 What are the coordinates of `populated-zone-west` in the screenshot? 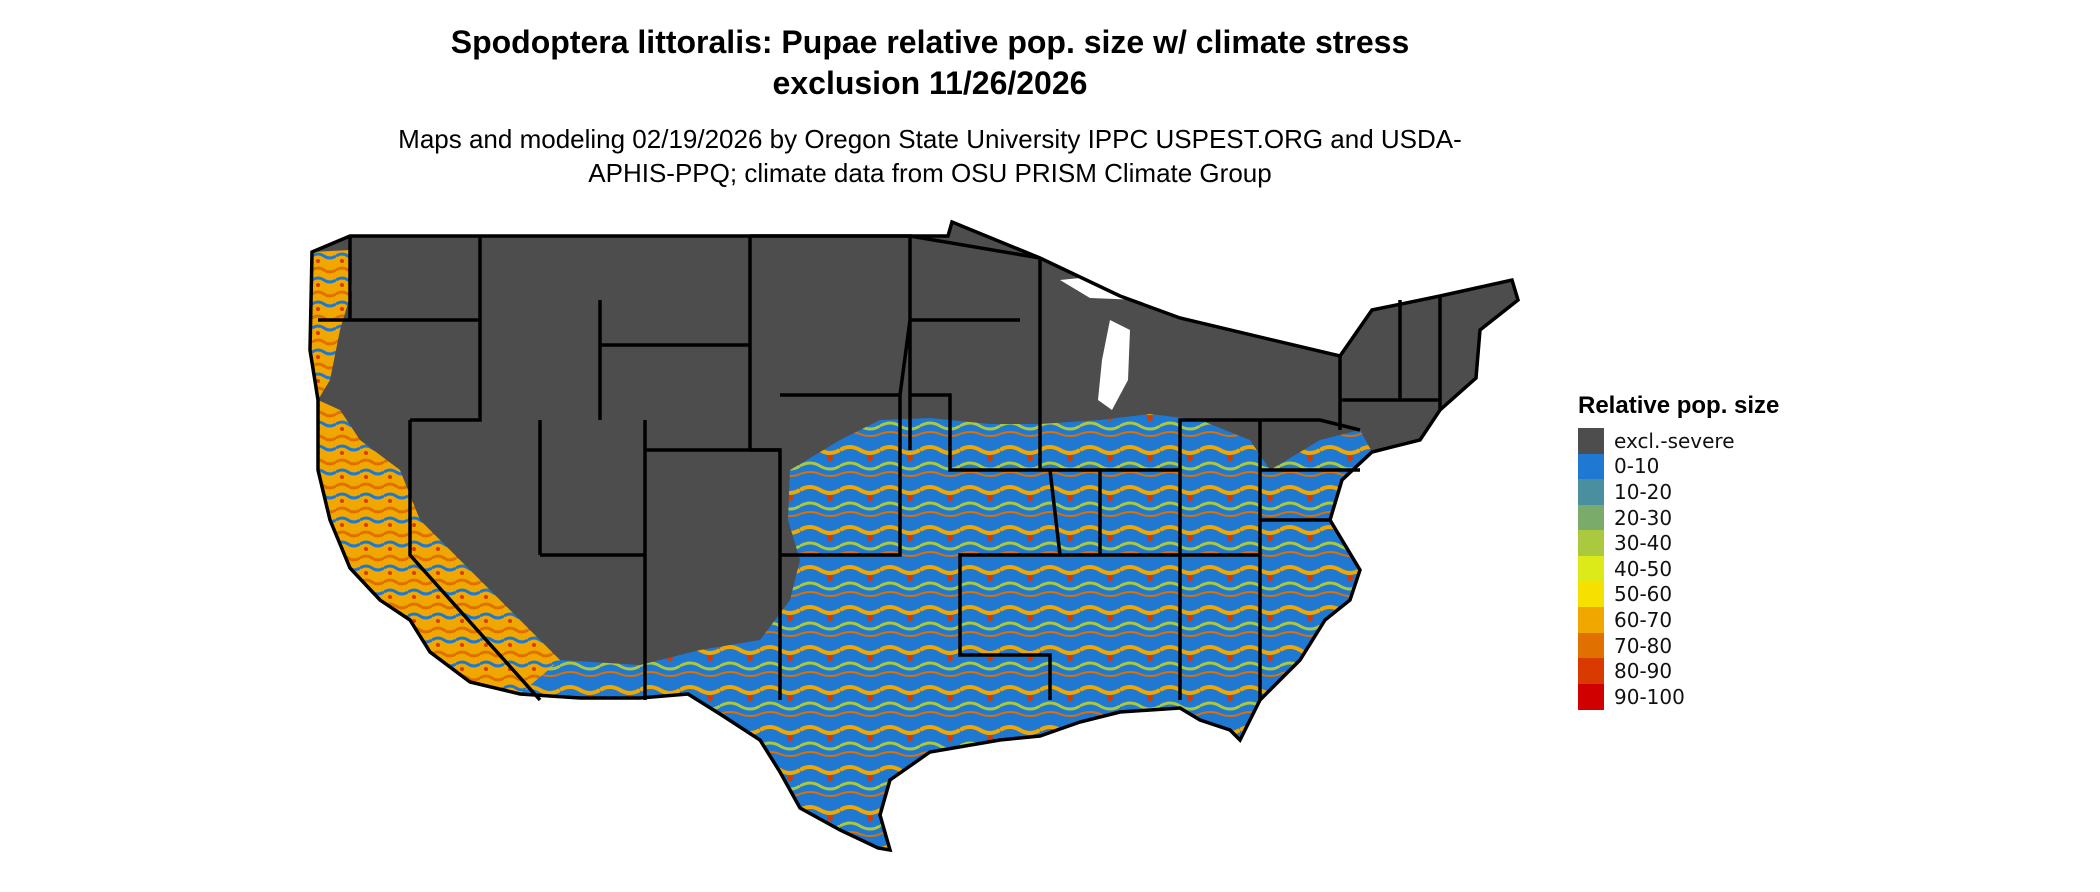 It's located at (439, 547).